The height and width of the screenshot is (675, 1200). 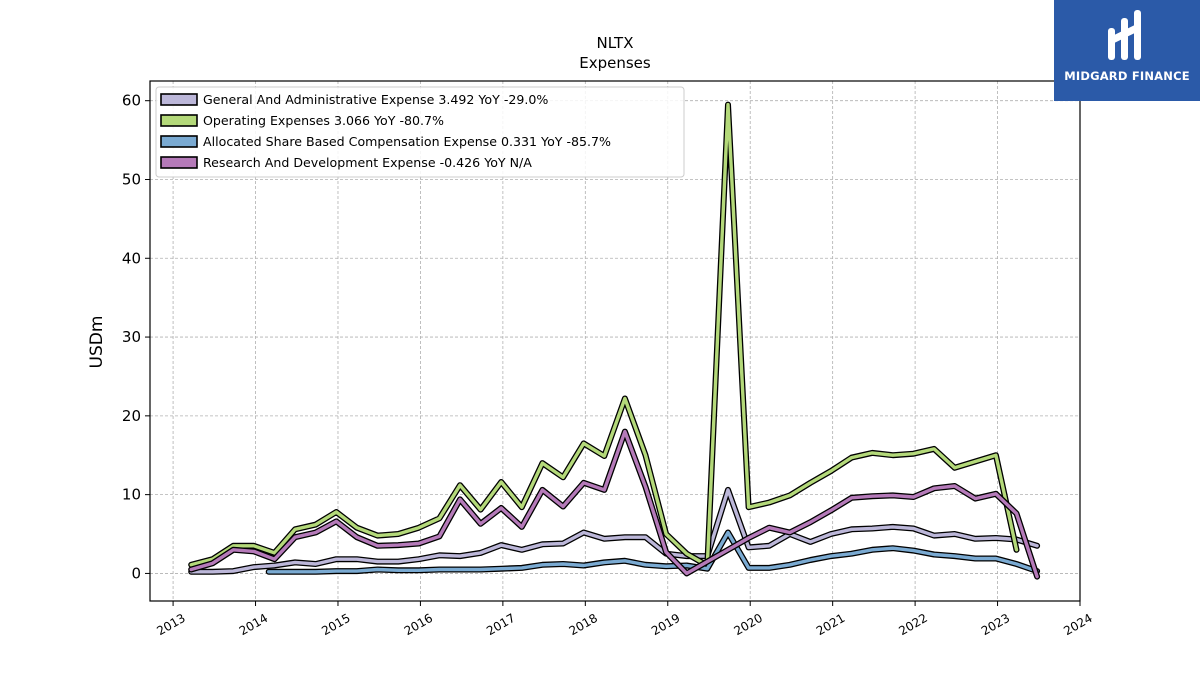 I want to click on x-tick-label: 2015, so click(x=335, y=624).